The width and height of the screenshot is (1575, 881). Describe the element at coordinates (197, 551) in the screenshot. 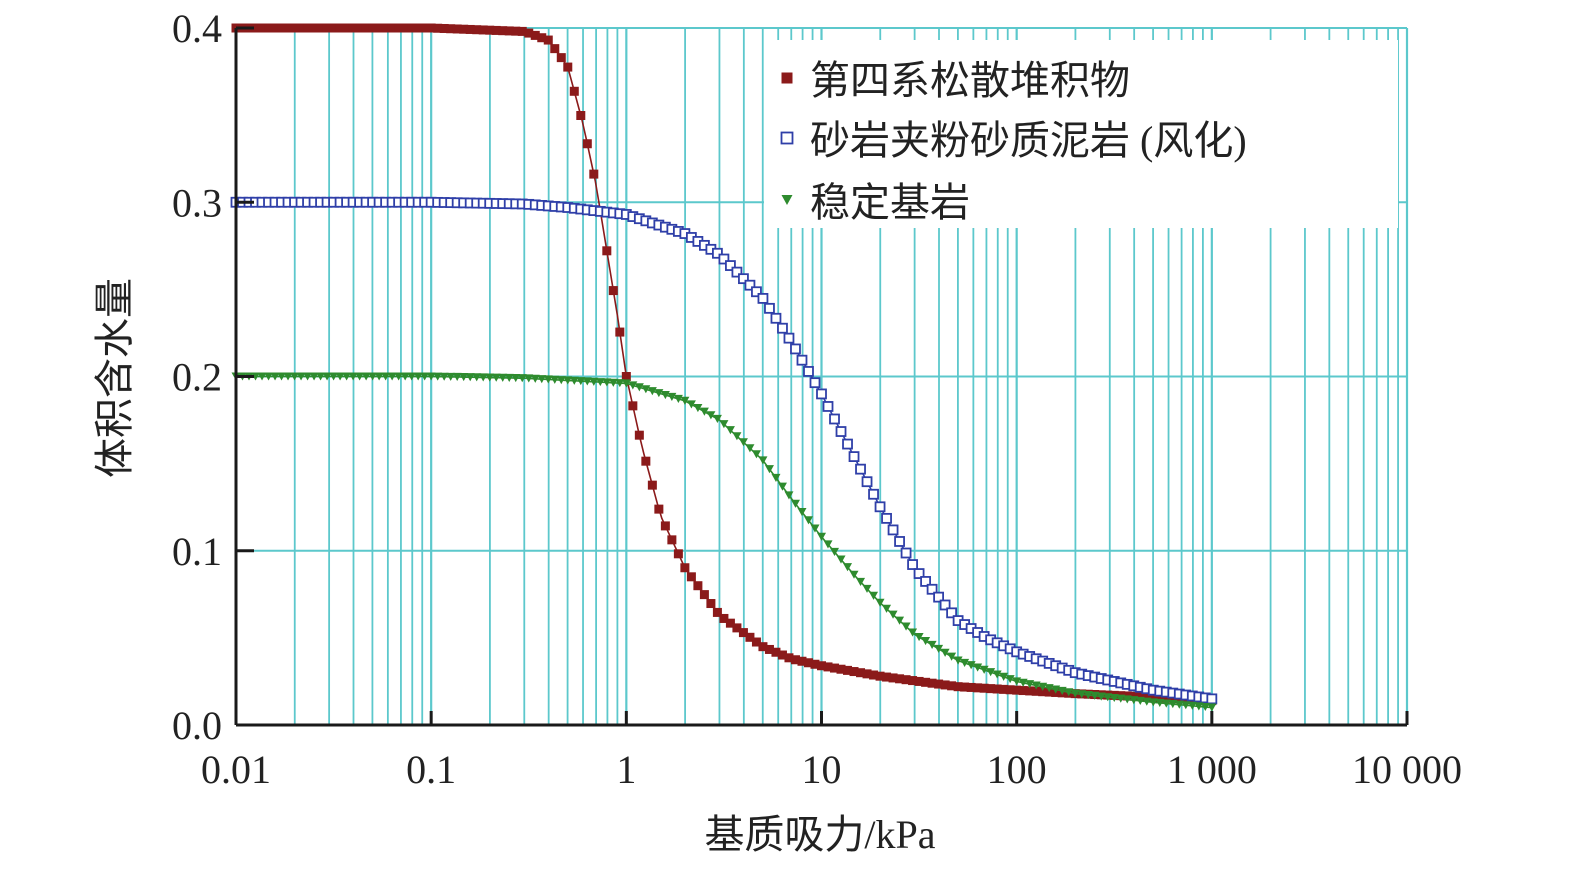

I see `y-tick-label: 0.1` at that location.